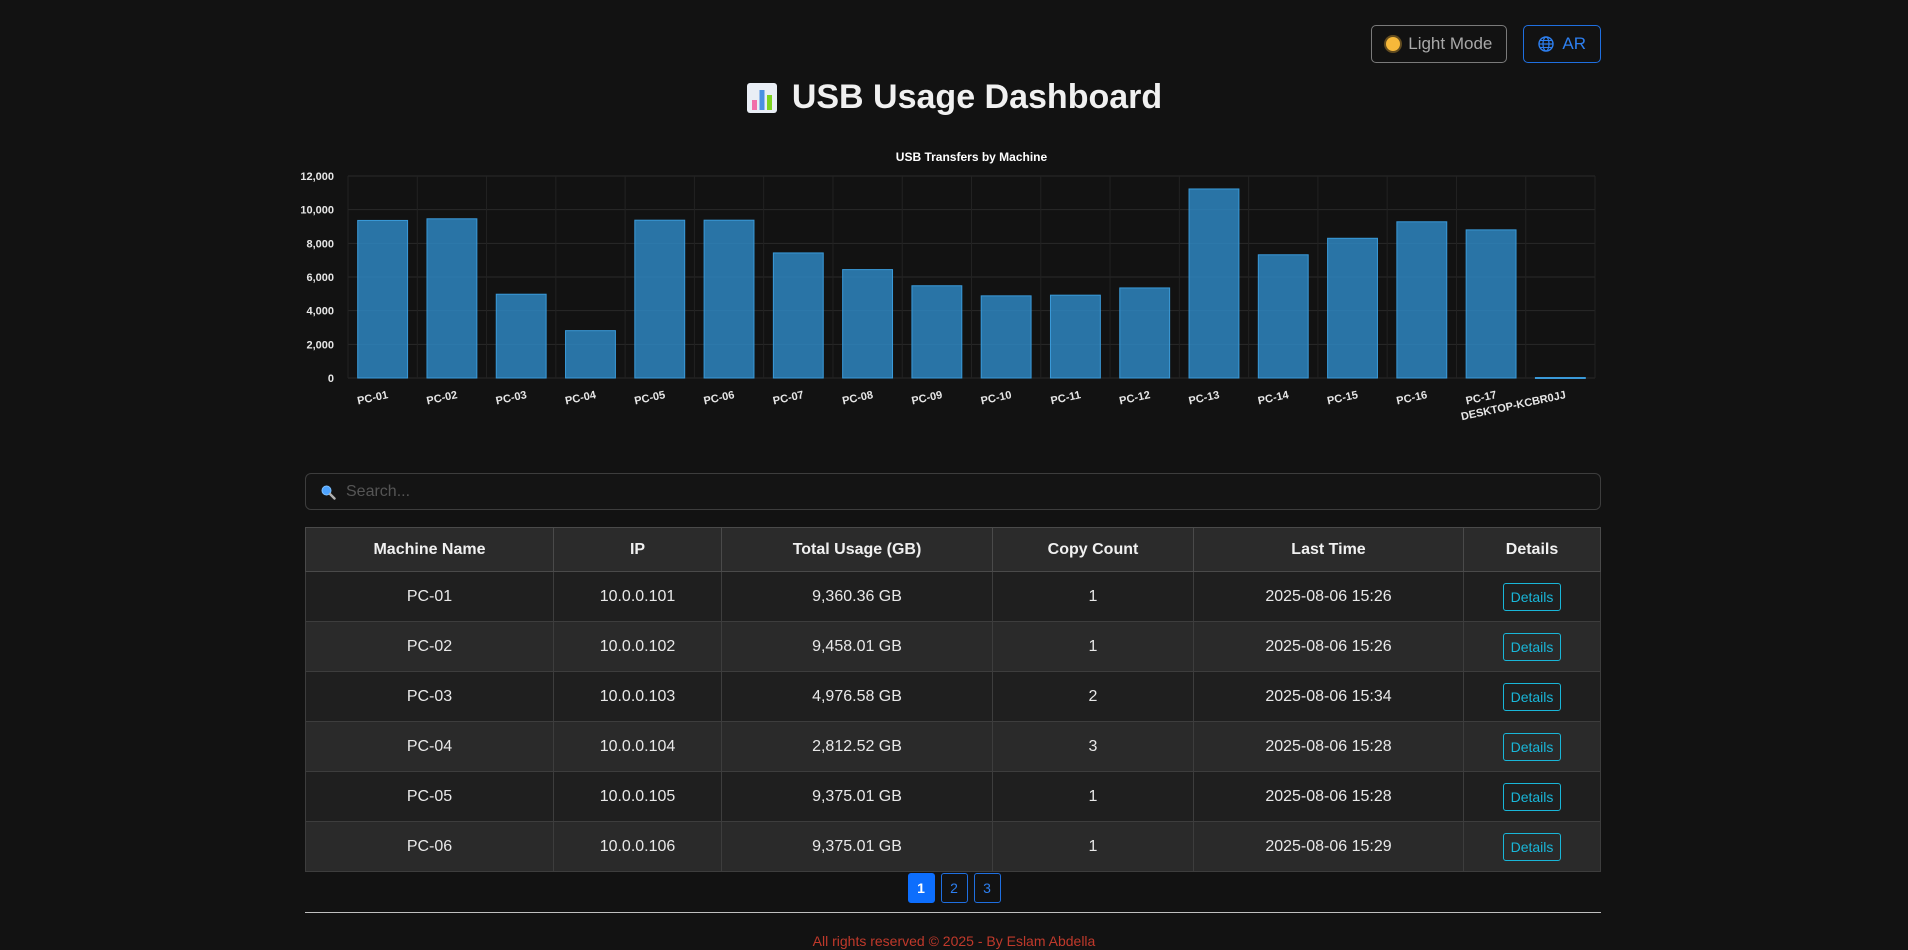 This screenshot has width=1908, height=950. I want to click on cell-machine-name: PC-06, so click(429, 846).